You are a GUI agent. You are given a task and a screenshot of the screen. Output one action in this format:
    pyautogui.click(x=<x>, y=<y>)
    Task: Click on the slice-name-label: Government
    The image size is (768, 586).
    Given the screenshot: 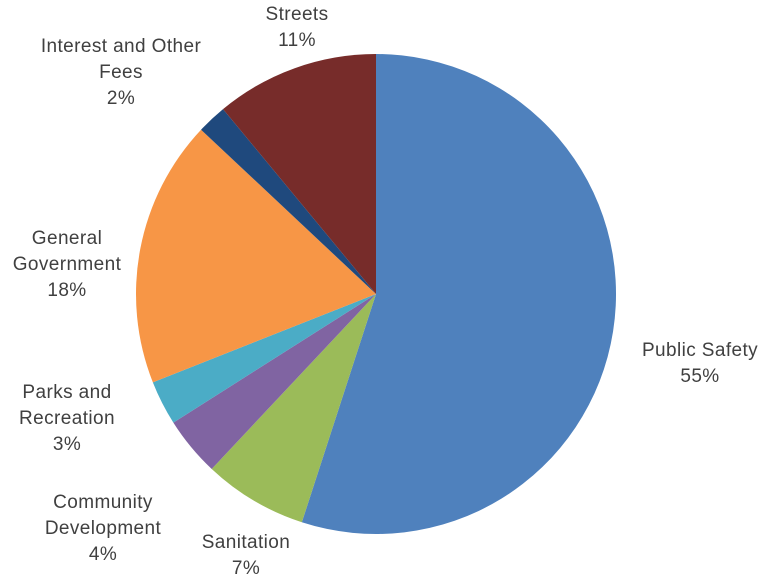 What is the action you would take?
    pyautogui.click(x=67, y=264)
    